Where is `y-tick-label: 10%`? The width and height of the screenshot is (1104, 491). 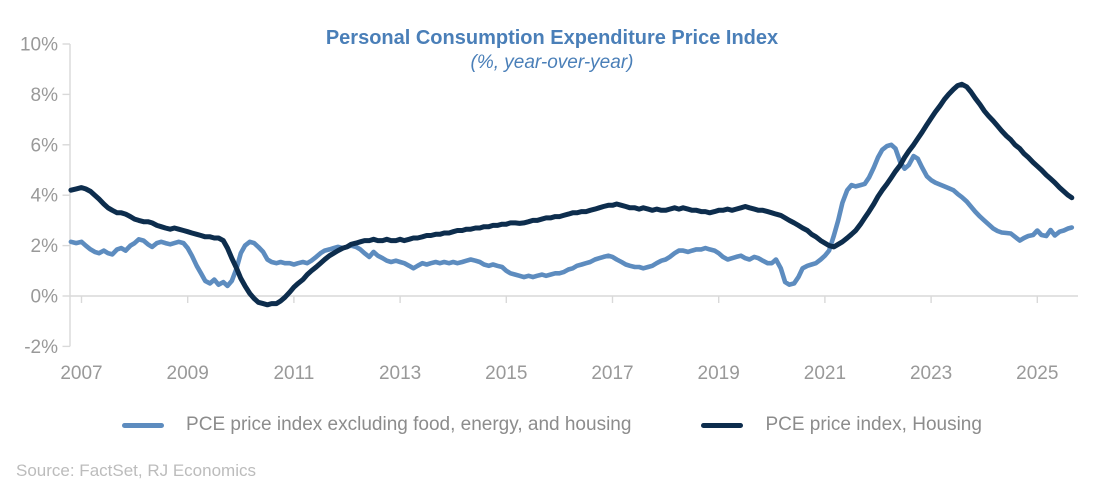
y-tick-label: 10% is located at coordinates (39, 45).